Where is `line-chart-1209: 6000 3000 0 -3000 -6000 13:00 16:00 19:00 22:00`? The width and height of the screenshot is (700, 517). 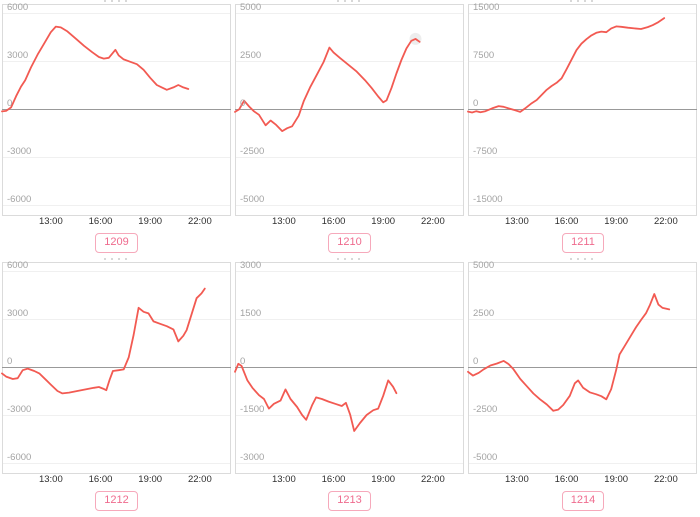 line-chart-1209: 6000 3000 0 -3000 -6000 13:00 16:00 19:00 22:00 is located at coordinates (116, 114).